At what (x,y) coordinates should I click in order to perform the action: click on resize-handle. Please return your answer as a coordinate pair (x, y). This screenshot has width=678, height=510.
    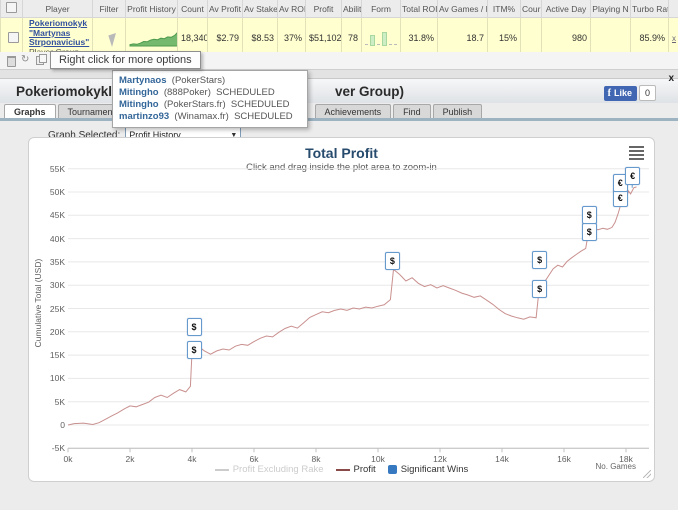
    Looking at the image, I should click on (647, 474).